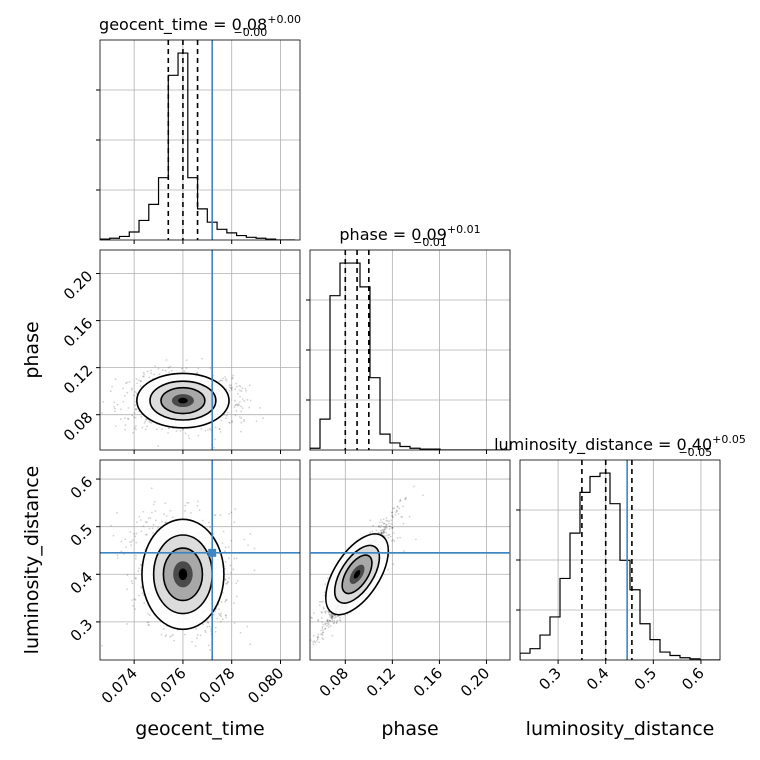 The width and height of the screenshot is (760, 760). What do you see at coordinates (78, 285) in the screenshot?
I see `y-tick-label: 0.20` at bounding box center [78, 285].